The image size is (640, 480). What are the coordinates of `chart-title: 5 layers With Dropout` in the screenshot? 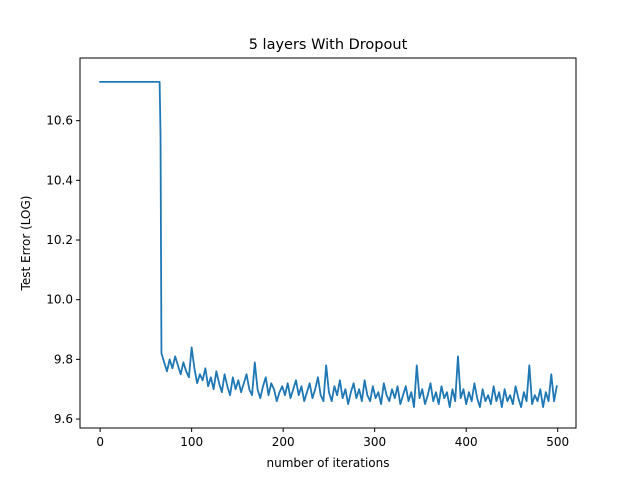 It's located at (328, 45).